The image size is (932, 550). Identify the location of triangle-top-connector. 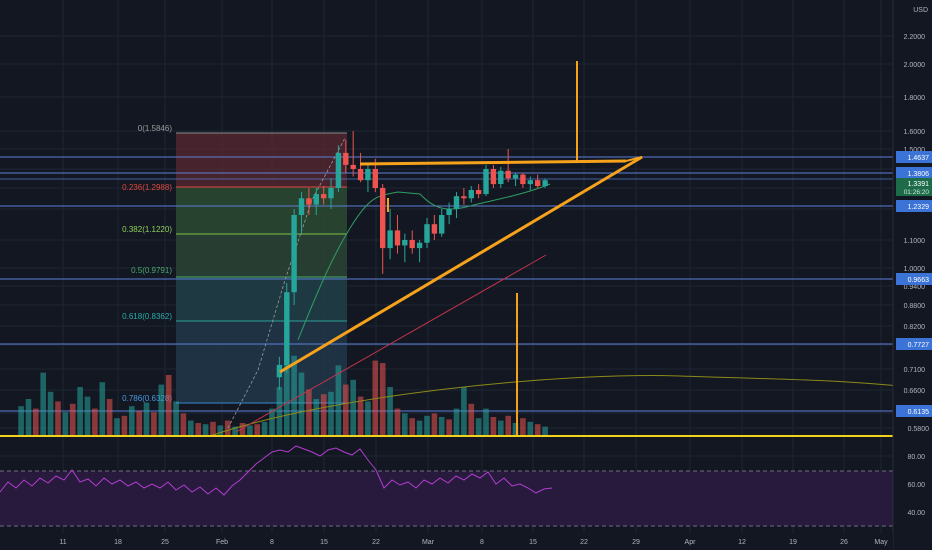
(634, 159).